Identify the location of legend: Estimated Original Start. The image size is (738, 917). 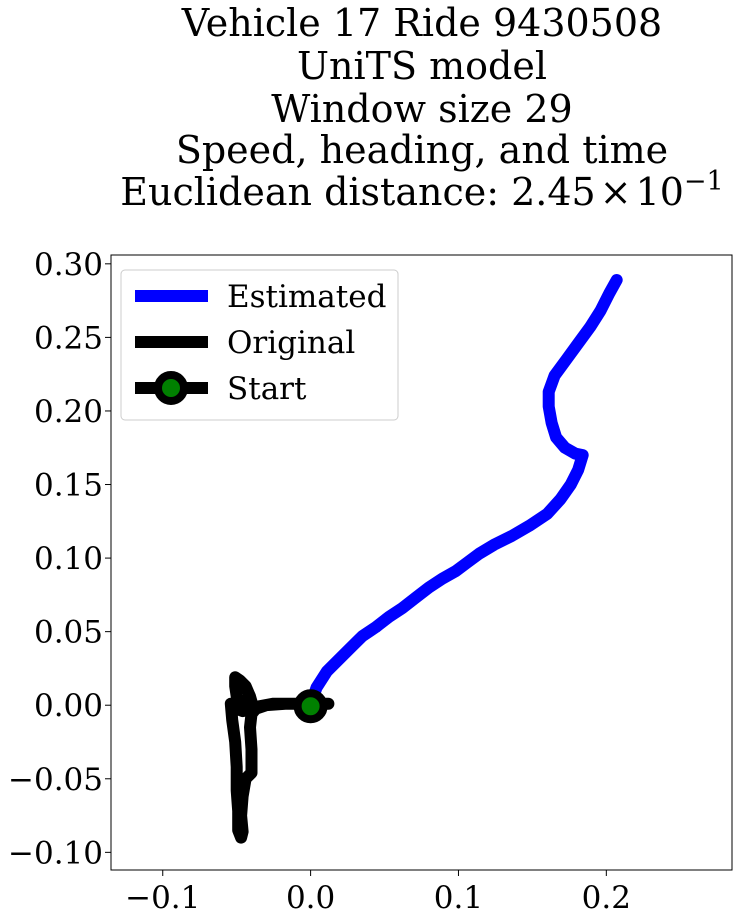
(259, 345).